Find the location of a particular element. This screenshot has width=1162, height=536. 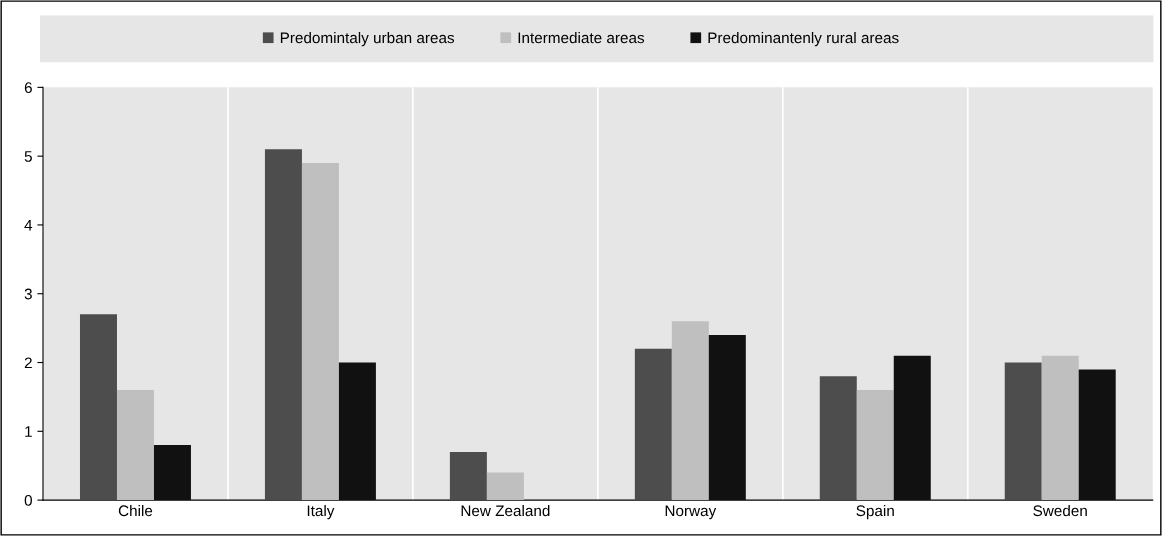

x-tick-label: New Zealand is located at coordinates (505, 510).